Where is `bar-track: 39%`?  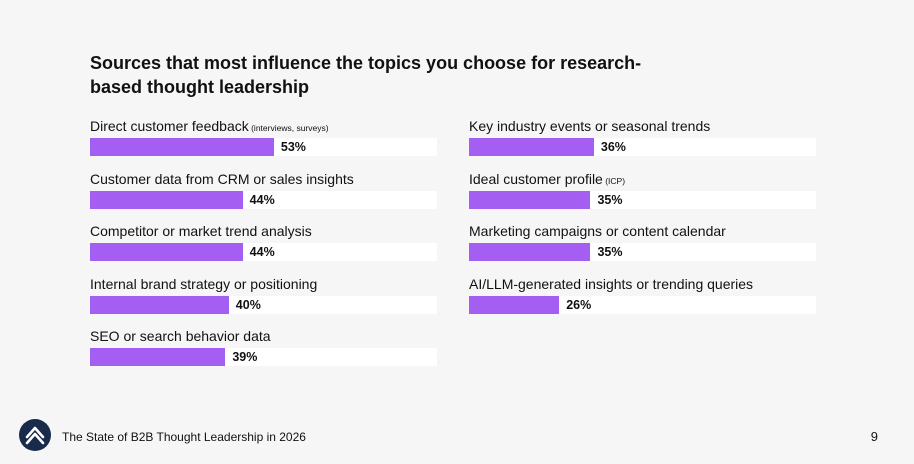
bar-track: 39% is located at coordinates (263, 357).